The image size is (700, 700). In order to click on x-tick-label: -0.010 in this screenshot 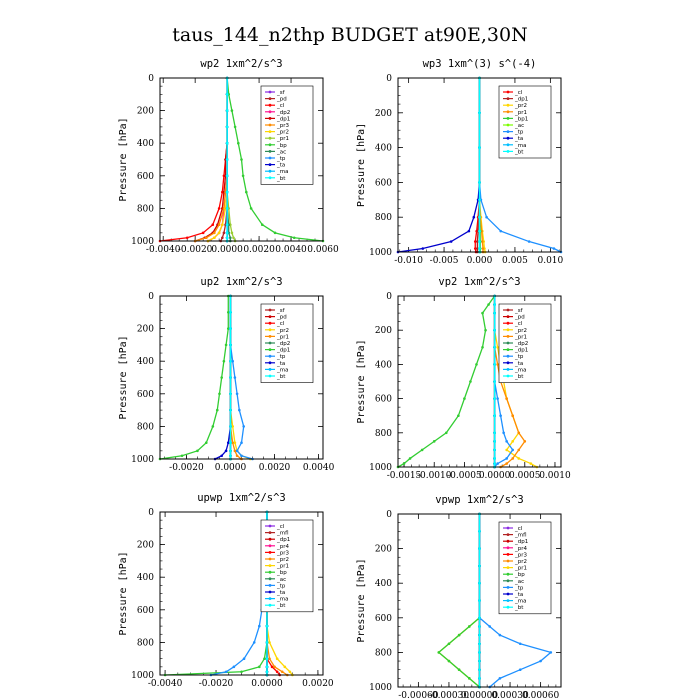, I will do `click(408, 261)`.